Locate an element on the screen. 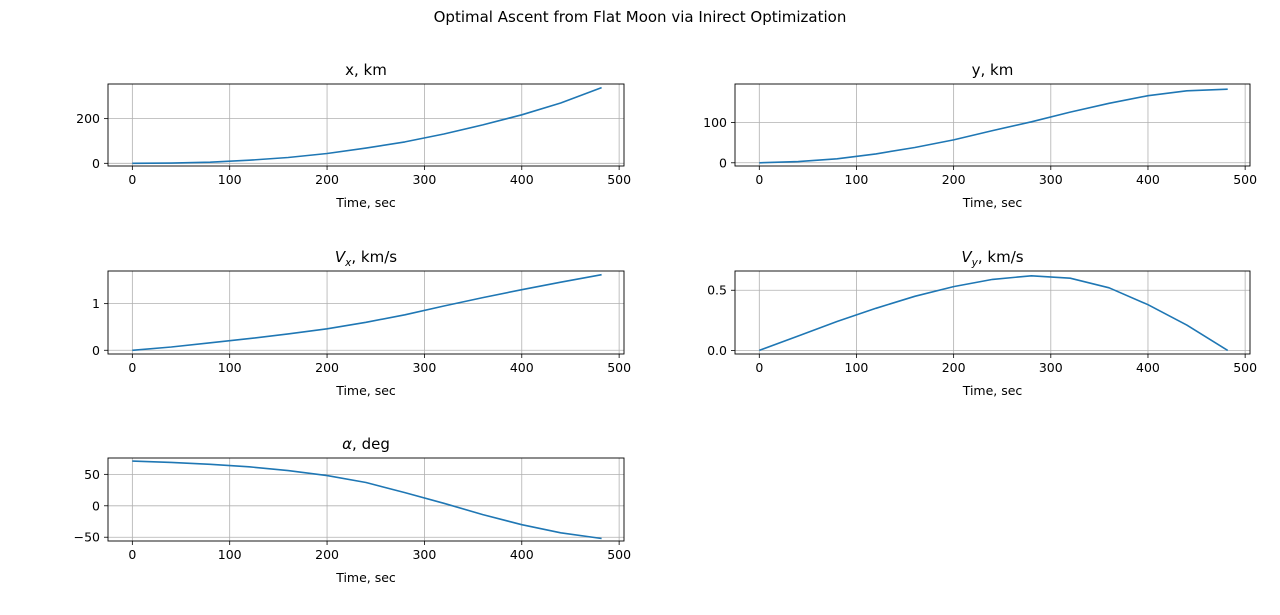 The height and width of the screenshot is (615, 1280). y-tick-label: 0.5 is located at coordinates (717, 290).